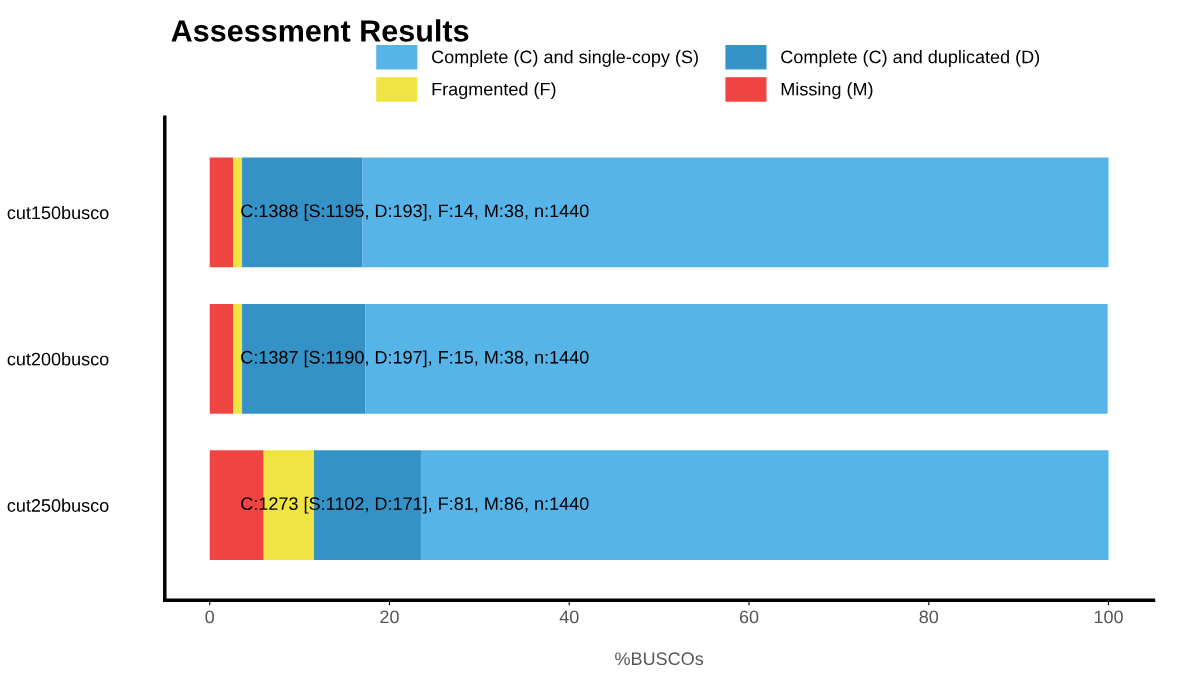  Describe the element at coordinates (1108, 617) in the screenshot. I see `x-tick-label: 100` at that location.